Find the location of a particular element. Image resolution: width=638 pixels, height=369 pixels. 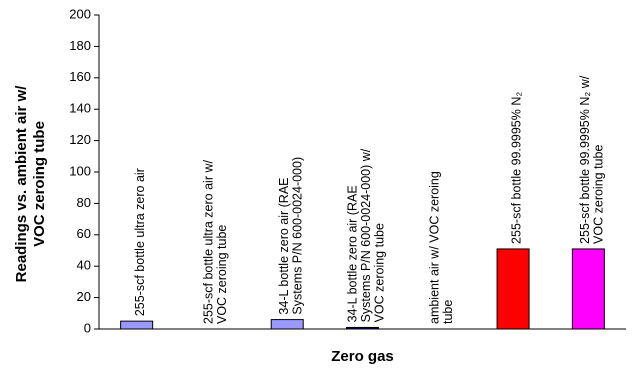

y-tick-label: 160 is located at coordinates (80, 76).